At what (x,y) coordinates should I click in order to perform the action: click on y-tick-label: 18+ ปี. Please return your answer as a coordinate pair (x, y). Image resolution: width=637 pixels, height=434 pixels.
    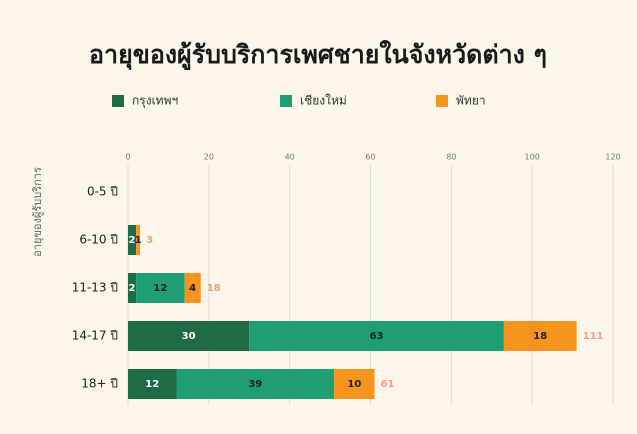
    Looking at the image, I should click on (99, 384).